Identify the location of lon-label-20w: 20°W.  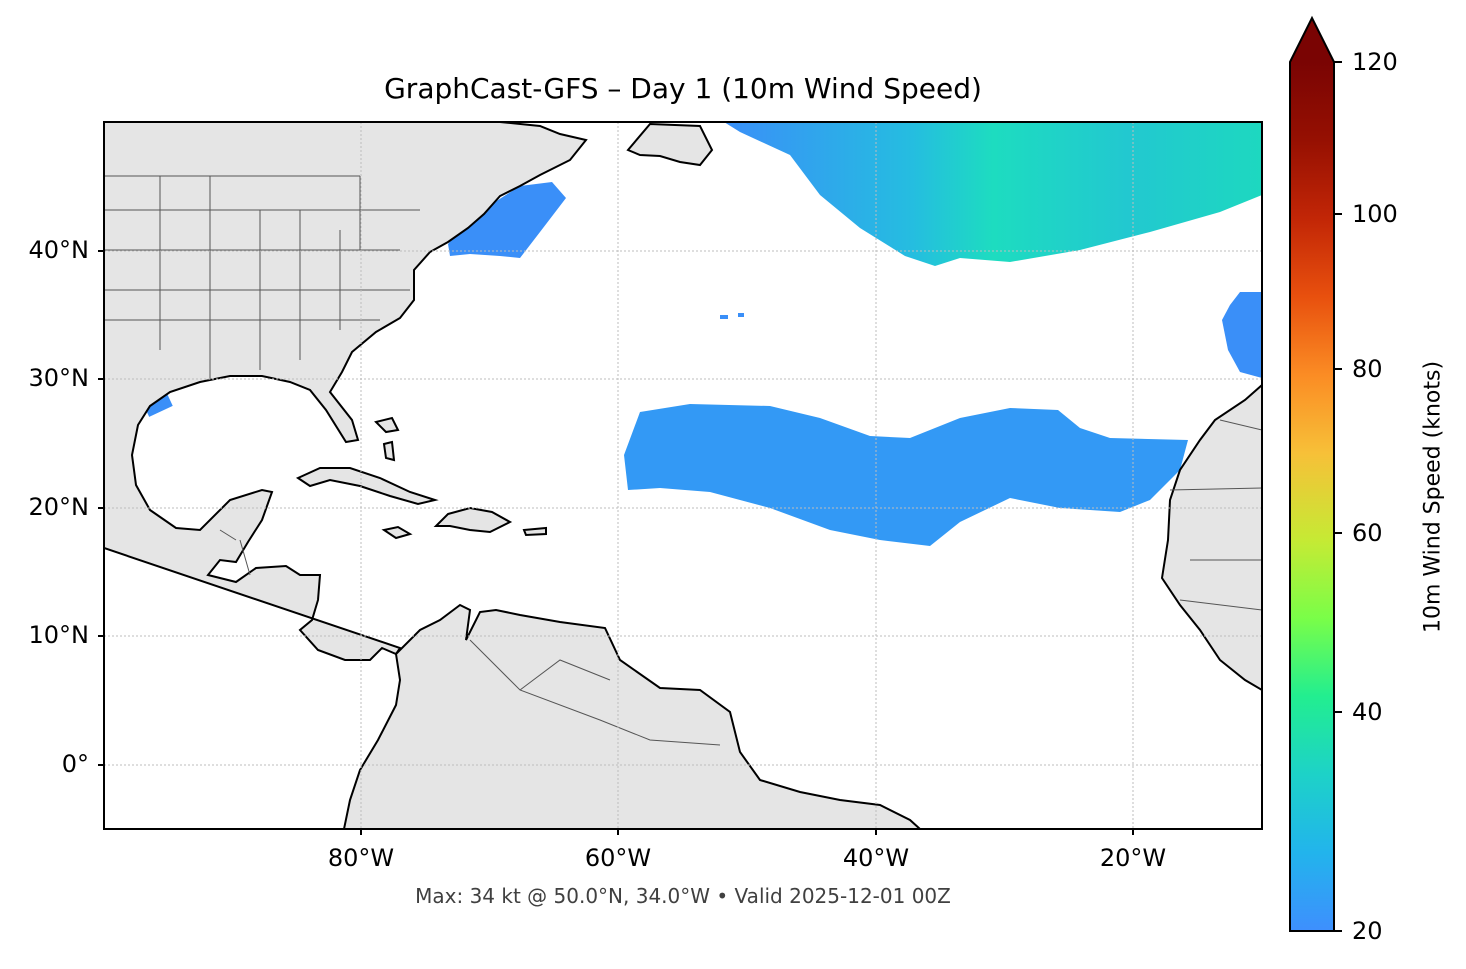
(1133, 858).